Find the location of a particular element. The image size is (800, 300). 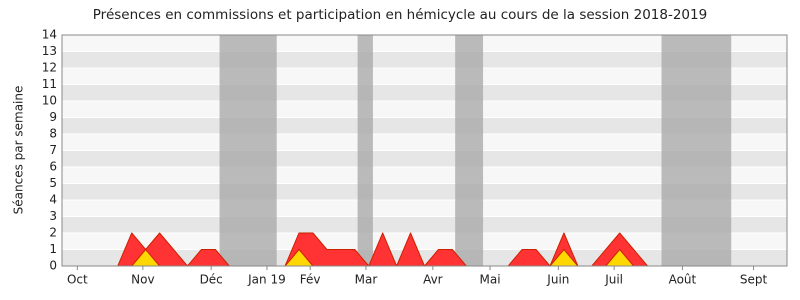

x-tick-label: Juil is located at coordinates (613, 280).